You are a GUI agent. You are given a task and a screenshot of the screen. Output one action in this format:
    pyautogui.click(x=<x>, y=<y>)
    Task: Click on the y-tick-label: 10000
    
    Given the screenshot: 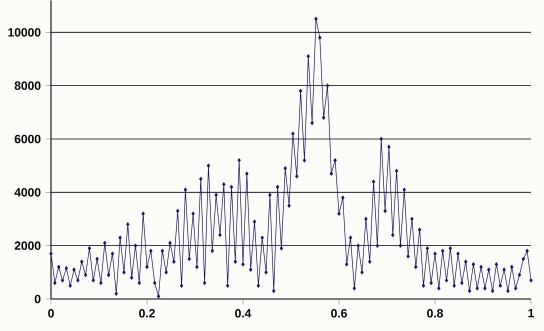 What is the action you would take?
    pyautogui.click(x=24, y=32)
    